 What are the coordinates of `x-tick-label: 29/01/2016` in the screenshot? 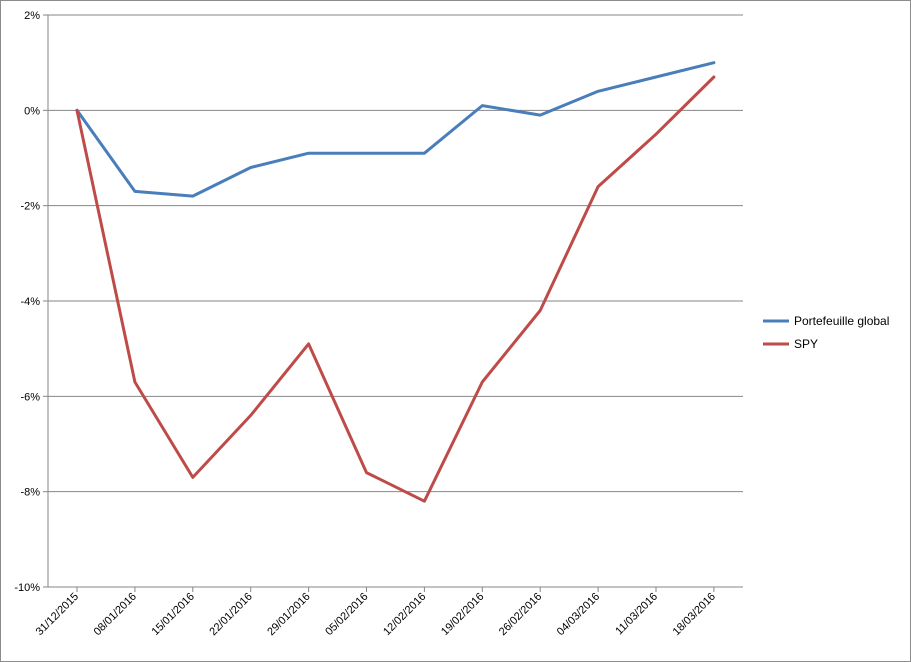 It's located at (288, 614).